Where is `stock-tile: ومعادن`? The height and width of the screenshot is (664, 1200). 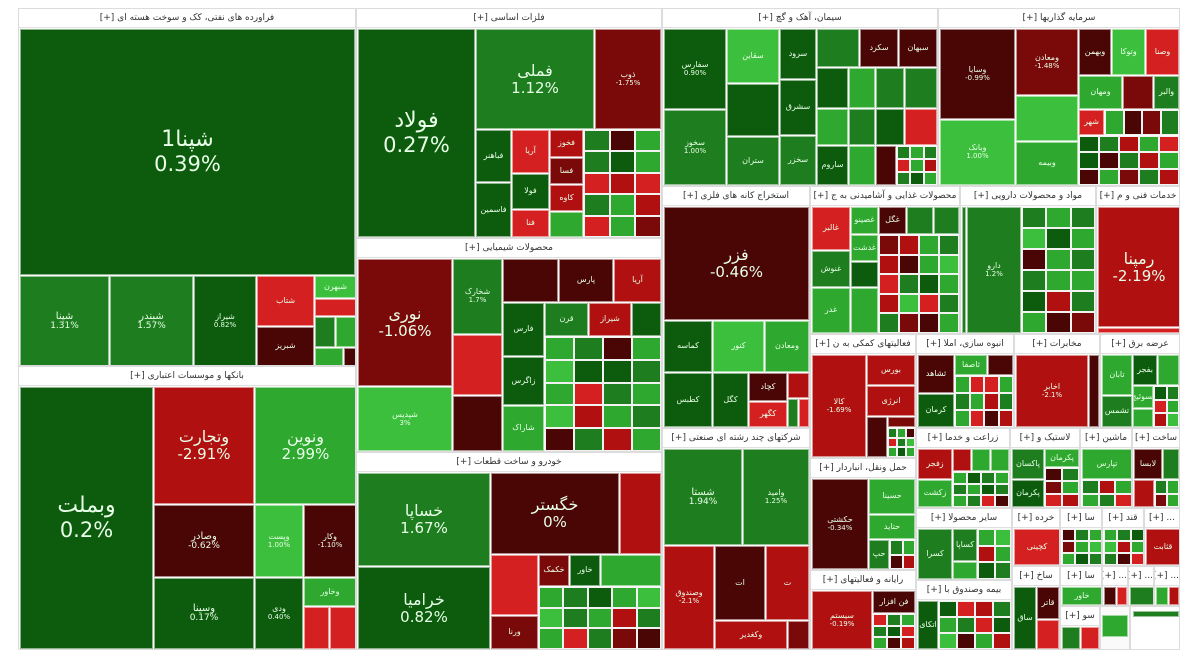
stock-tile: ومعادن is located at coordinates (787, 346).